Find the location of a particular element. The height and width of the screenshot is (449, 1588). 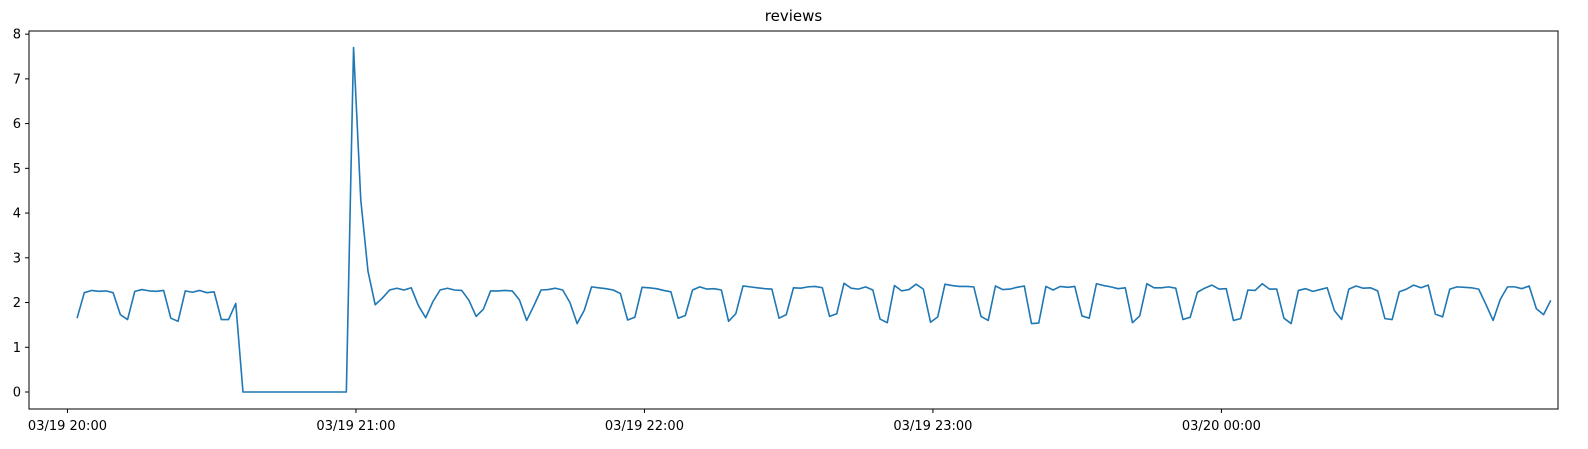

x-tick-label: 03/20 00:00 is located at coordinates (1221, 426).